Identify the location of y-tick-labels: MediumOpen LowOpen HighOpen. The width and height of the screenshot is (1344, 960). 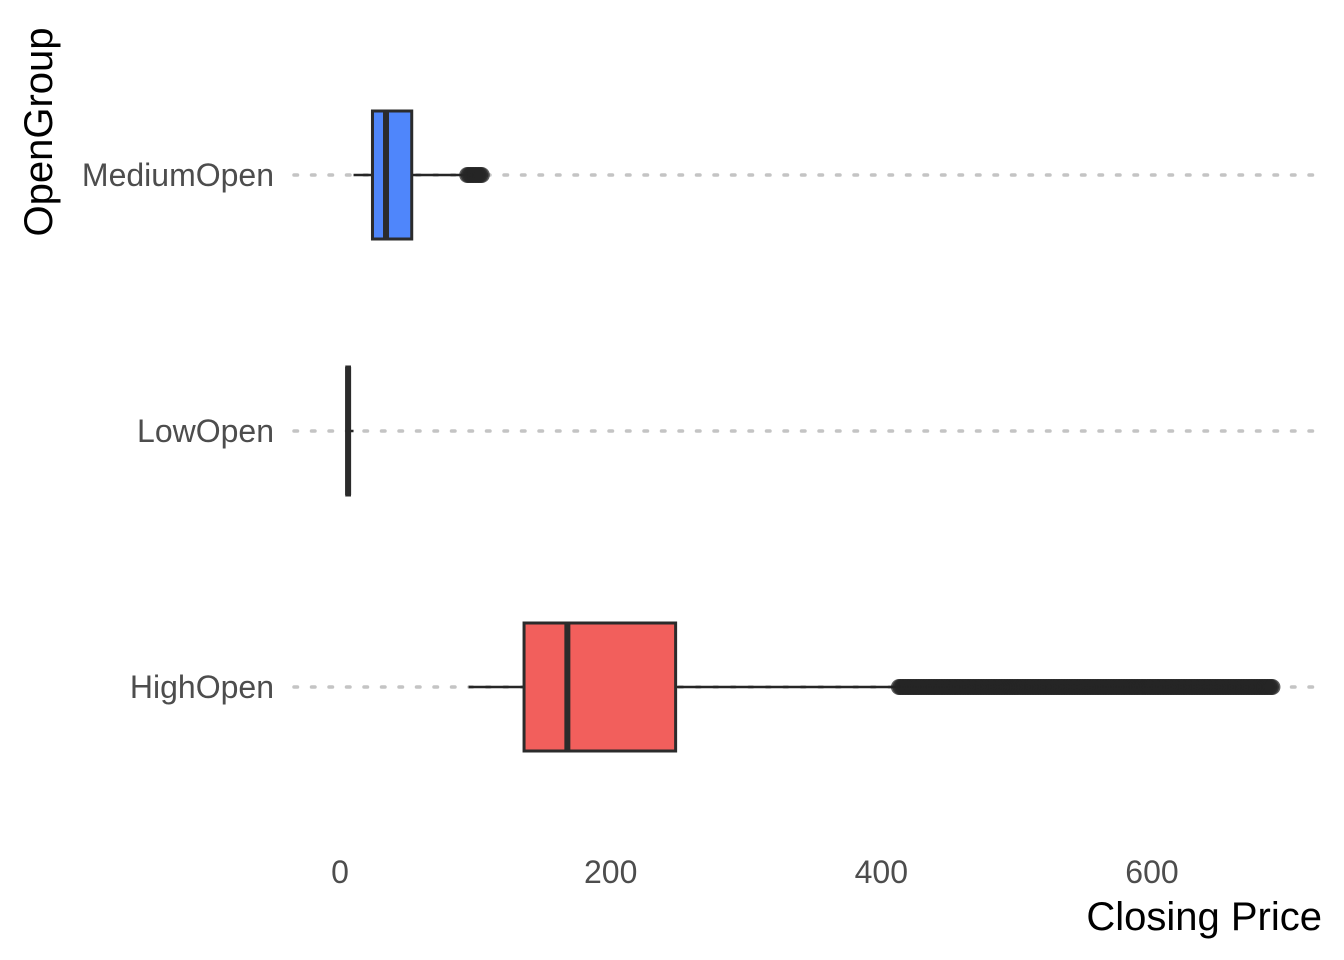
(178, 431).